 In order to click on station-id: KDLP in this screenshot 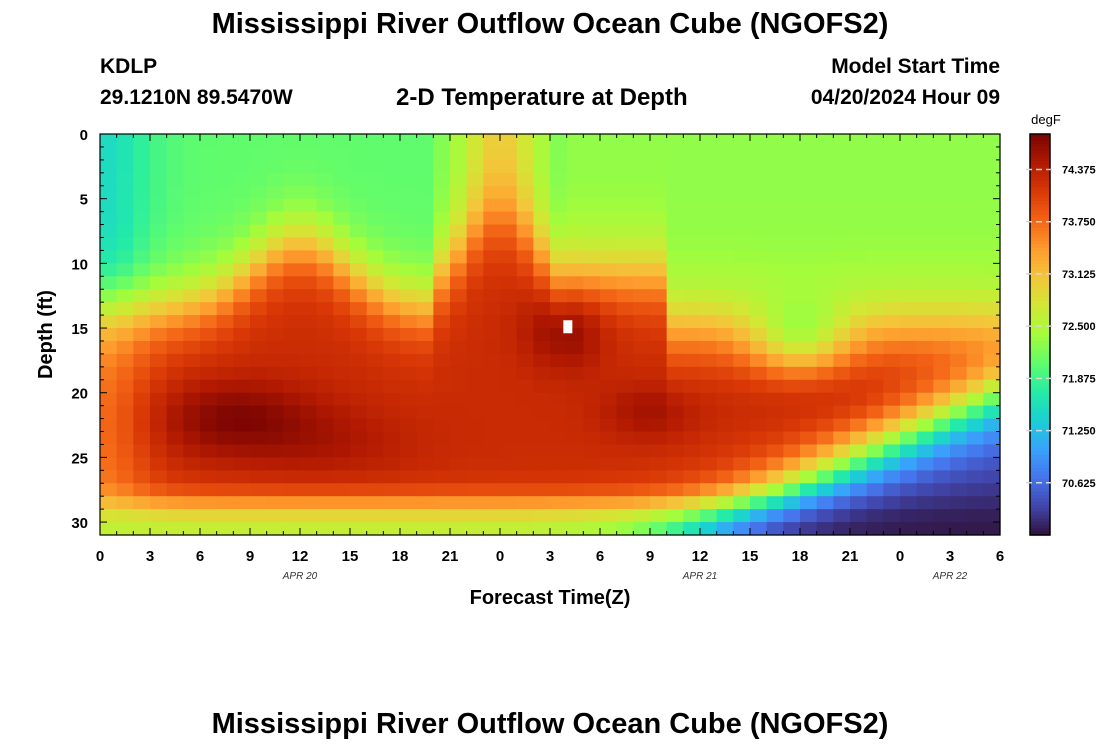, I will do `click(129, 66)`.